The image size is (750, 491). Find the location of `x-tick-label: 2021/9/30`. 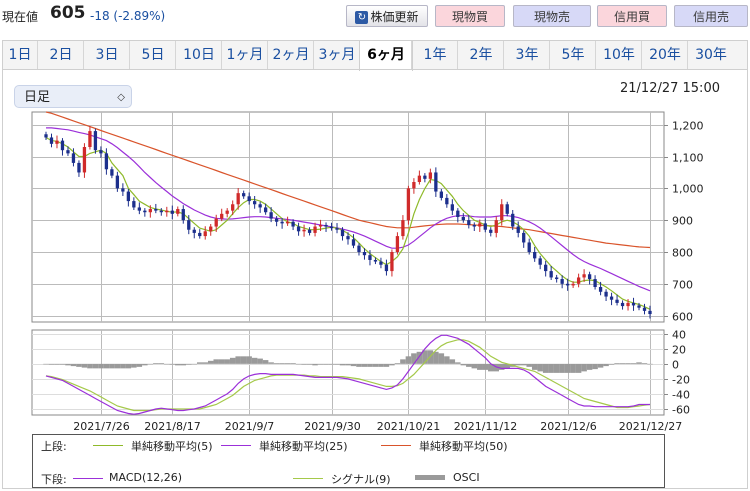

x-tick-label: 2021/9/30 is located at coordinates (332, 426).